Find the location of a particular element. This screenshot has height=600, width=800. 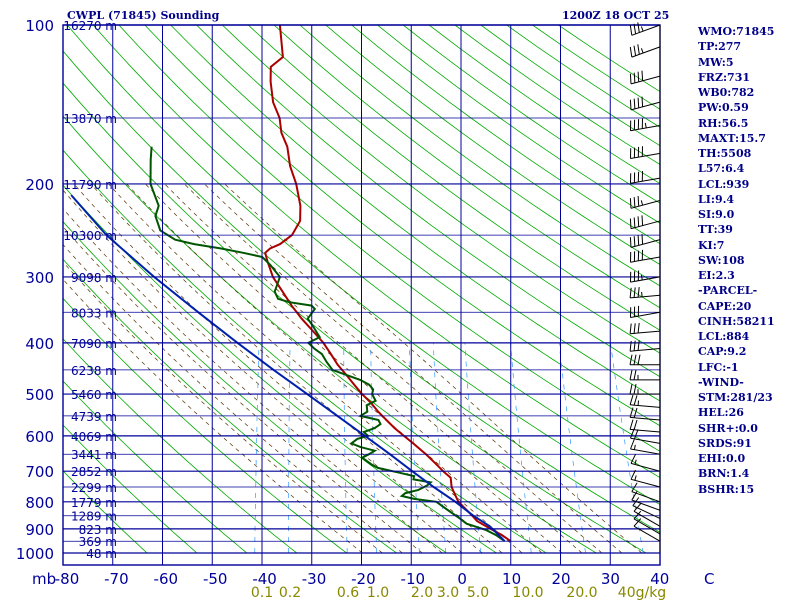

height-label: 6238 m is located at coordinates (94, 371).